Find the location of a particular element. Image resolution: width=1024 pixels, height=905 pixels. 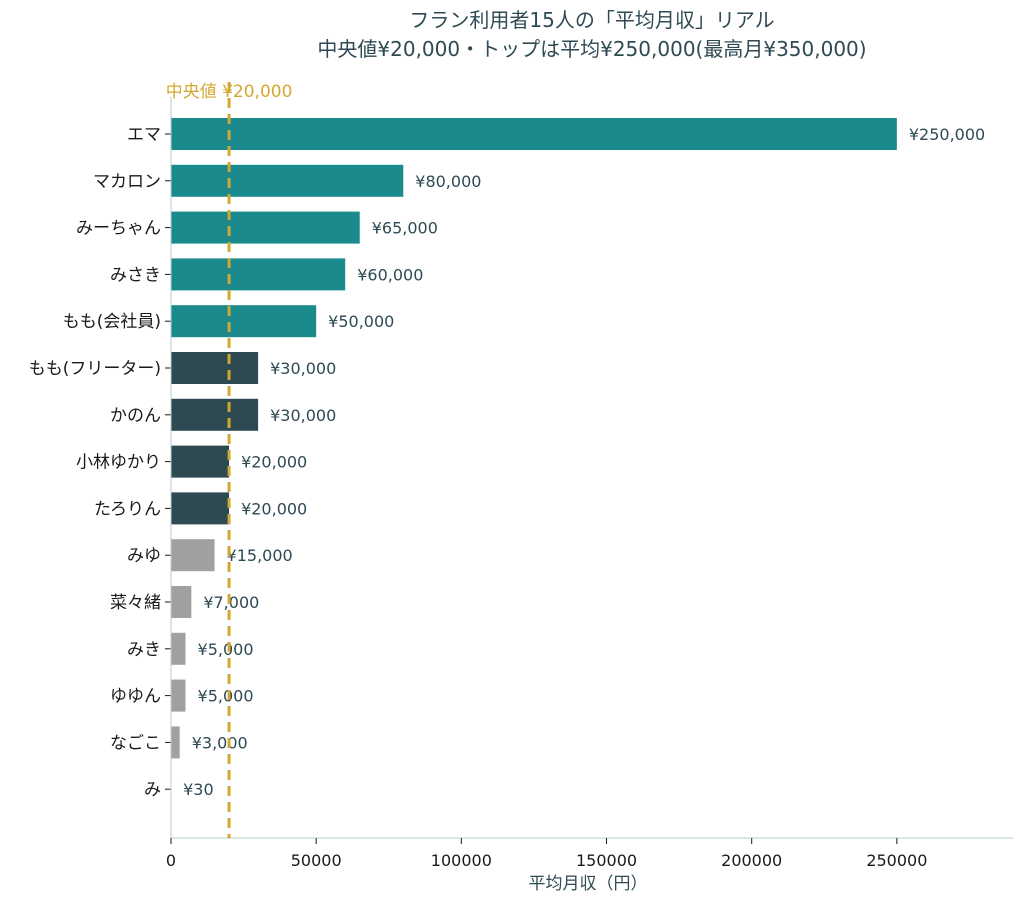

x-tick-label: 50000 is located at coordinates (316, 860).